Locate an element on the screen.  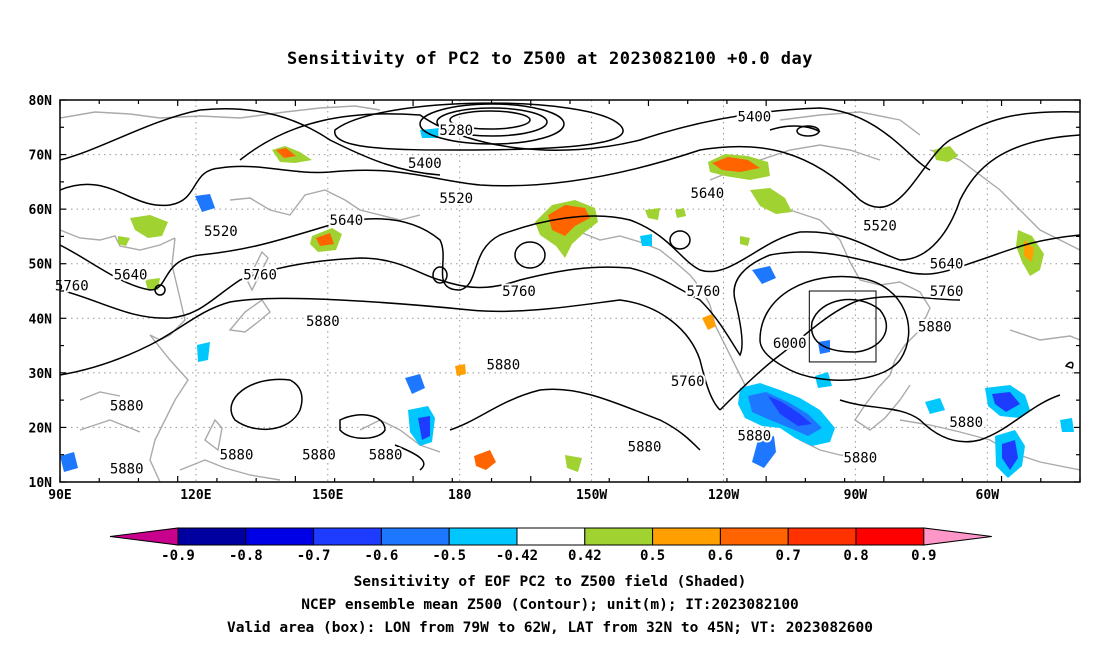
lat-label: 80N is located at coordinates (41, 101).